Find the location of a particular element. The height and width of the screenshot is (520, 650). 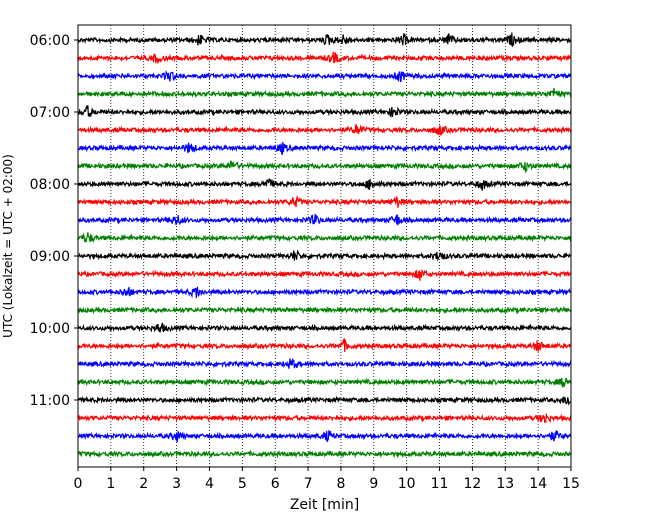

y-tick-label: 06:00 is located at coordinates (50, 41).